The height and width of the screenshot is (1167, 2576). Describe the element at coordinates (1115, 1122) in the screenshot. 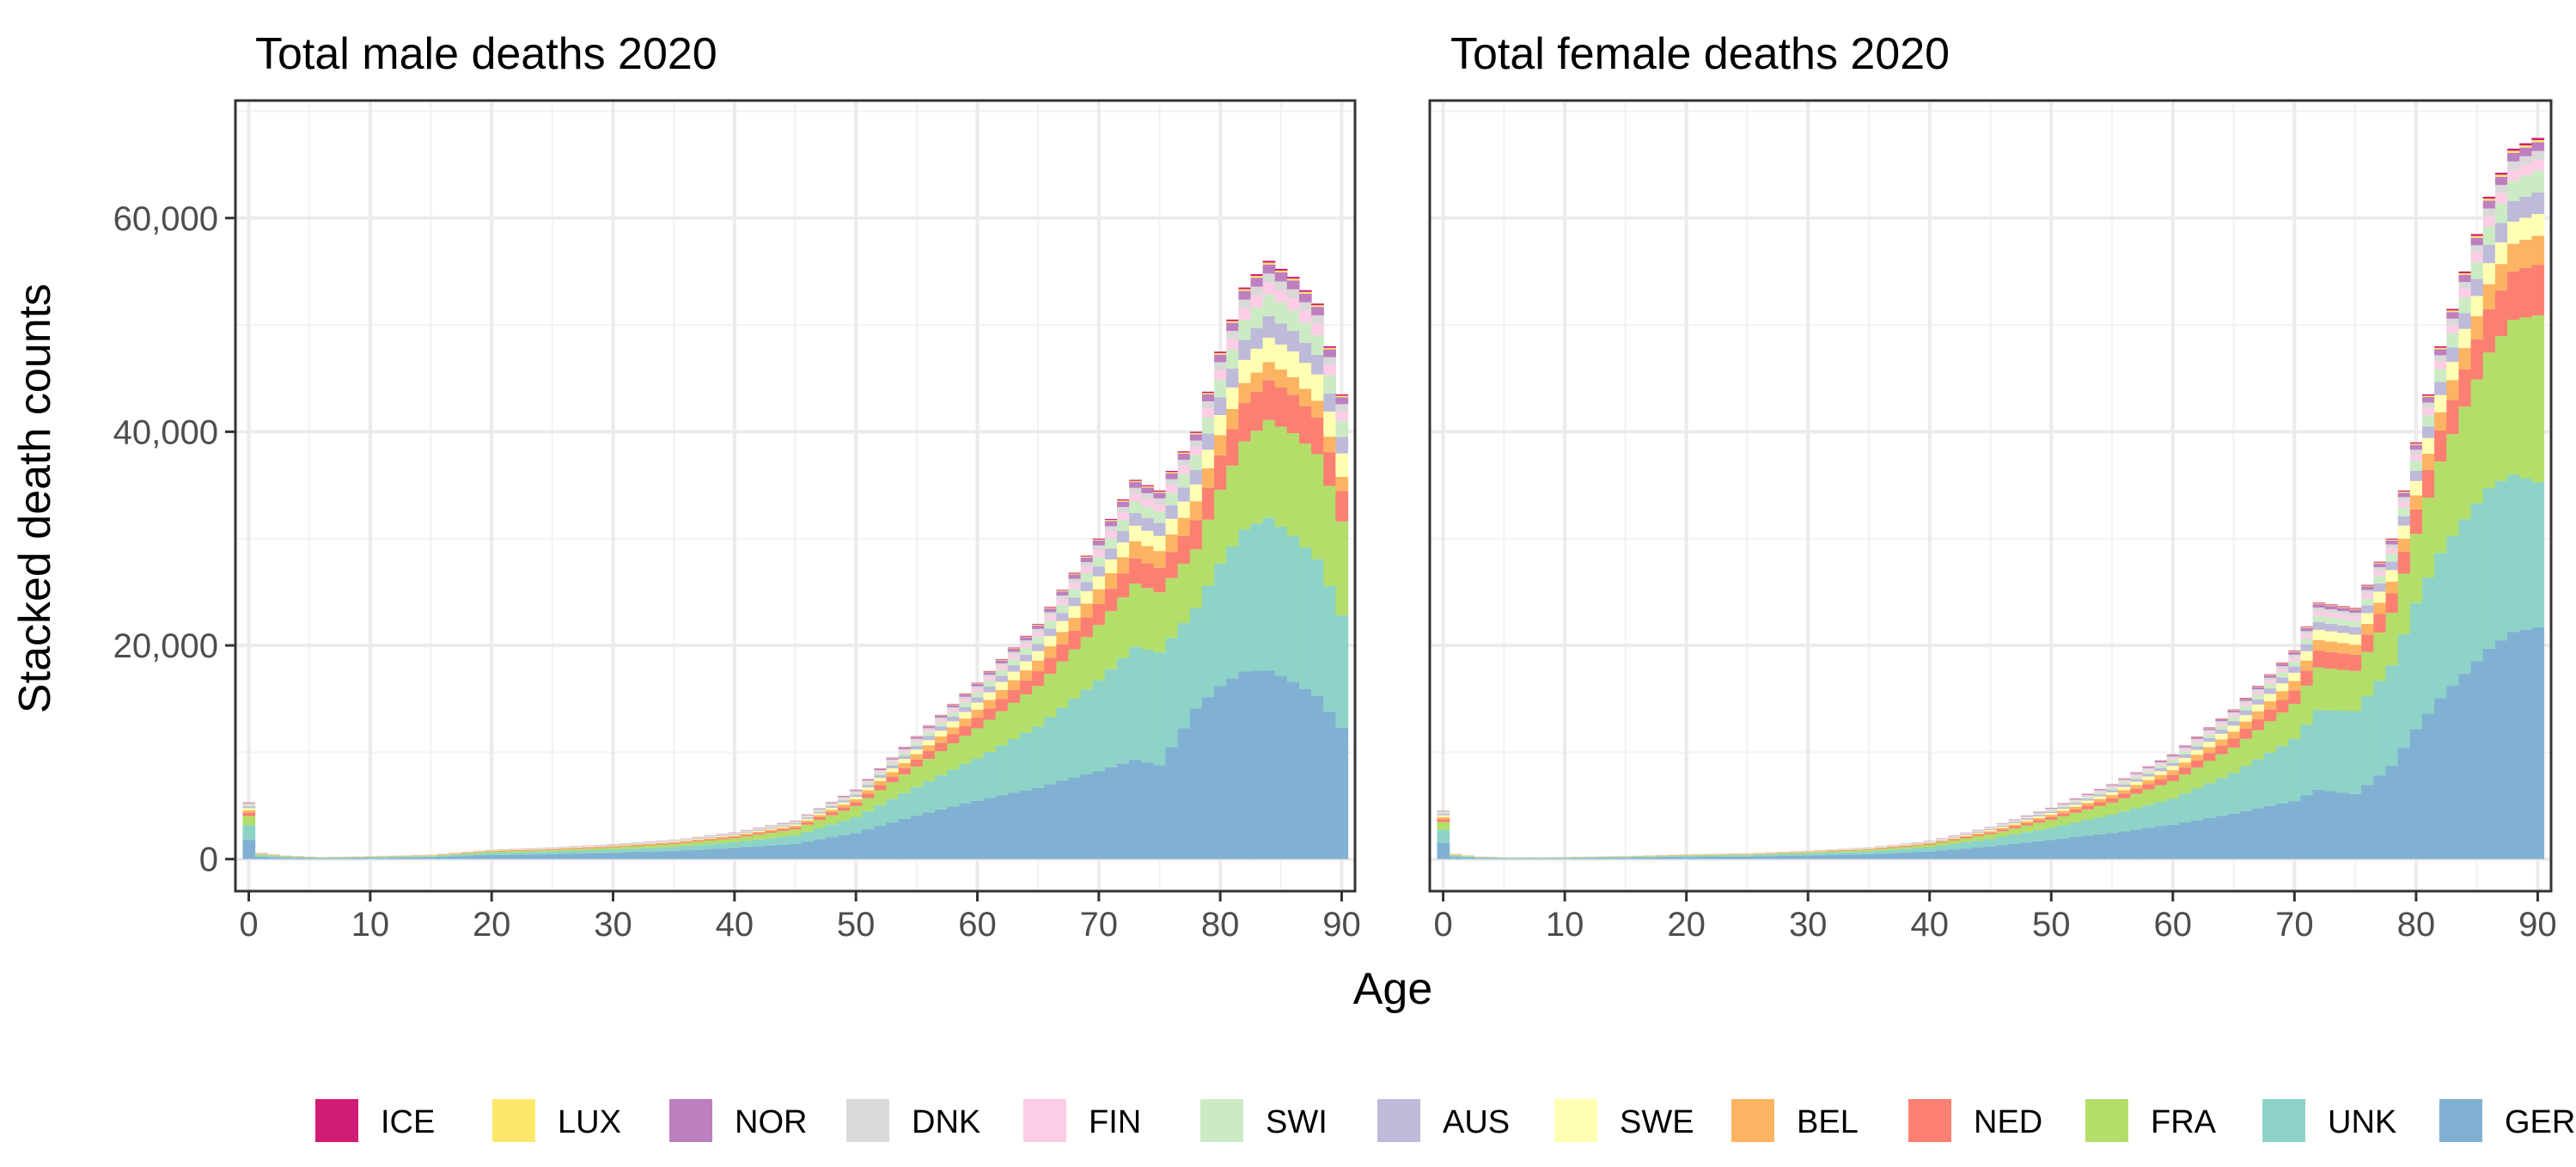

I see `legend-label-fin: FIN` at that location.